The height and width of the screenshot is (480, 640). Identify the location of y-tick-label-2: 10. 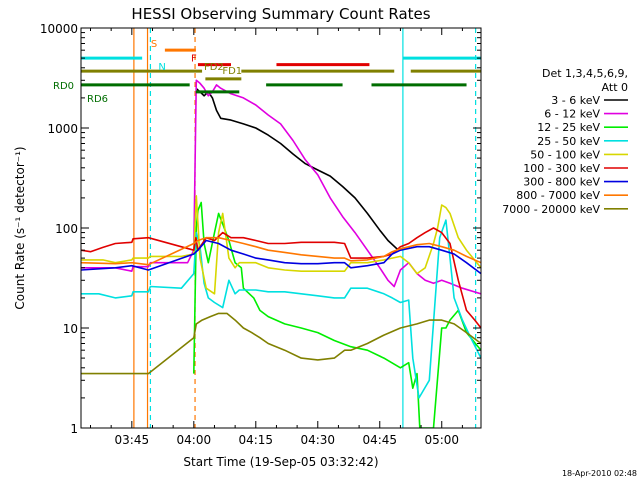
(70, 329).